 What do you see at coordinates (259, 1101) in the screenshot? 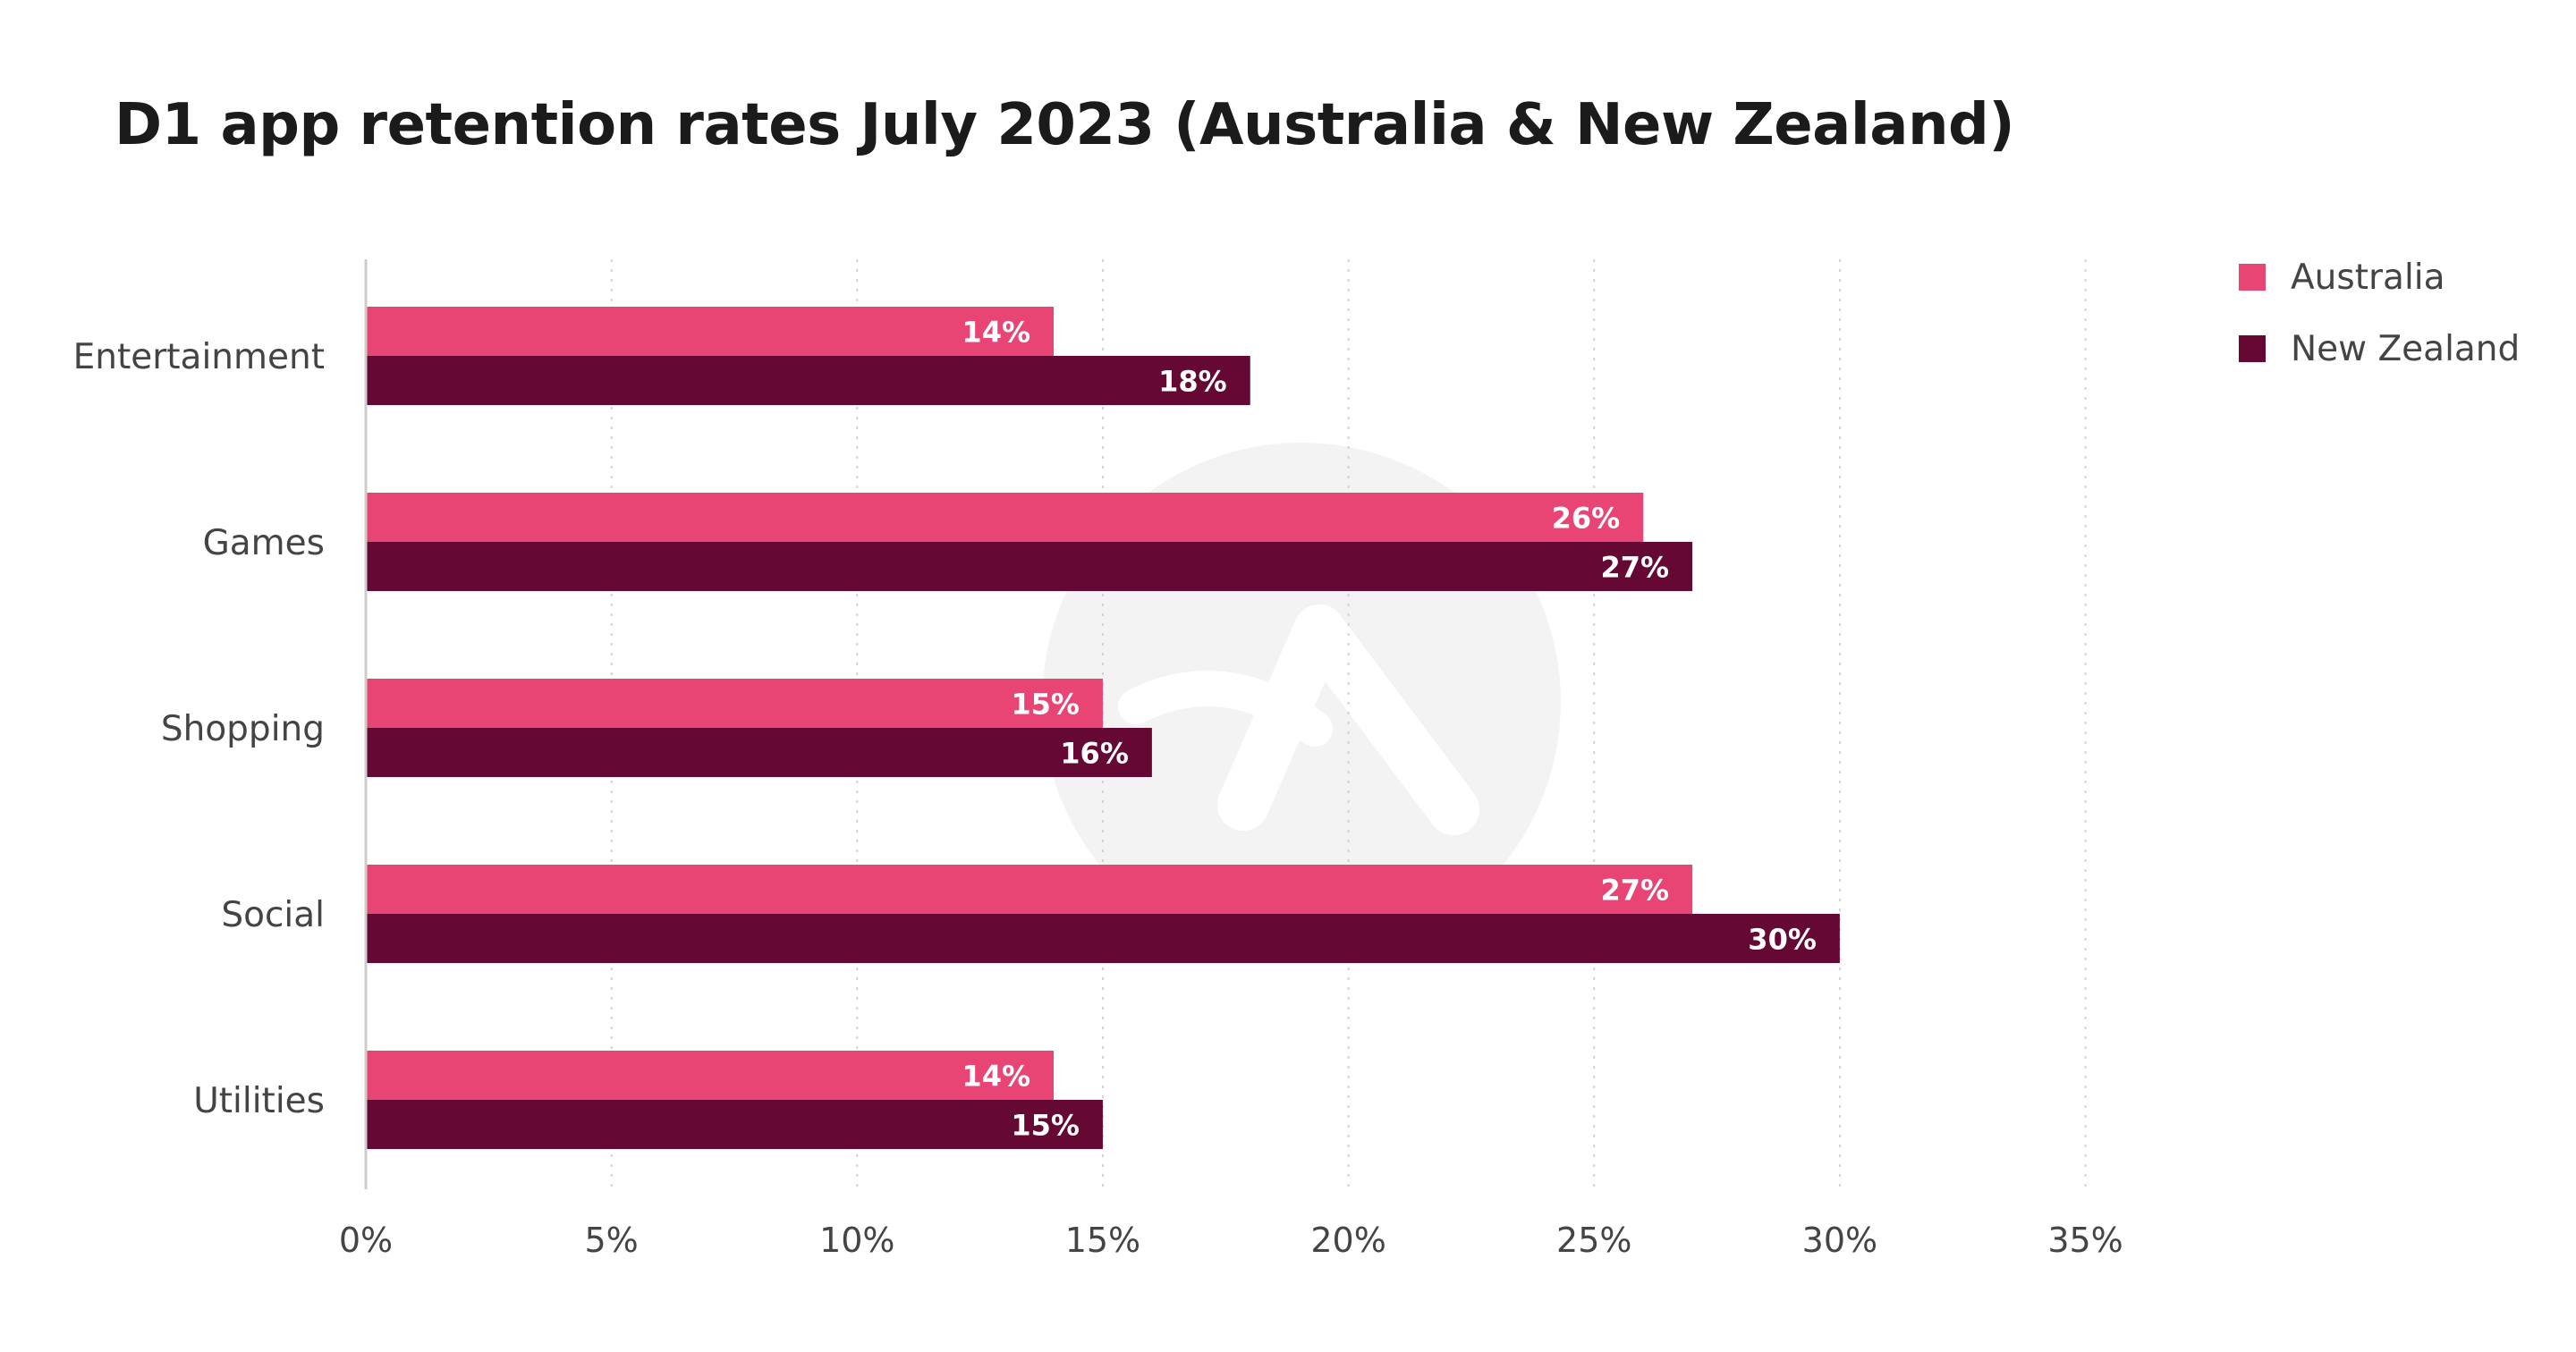
I see `category-label: Utilities` at bounding box center [259, 1101].